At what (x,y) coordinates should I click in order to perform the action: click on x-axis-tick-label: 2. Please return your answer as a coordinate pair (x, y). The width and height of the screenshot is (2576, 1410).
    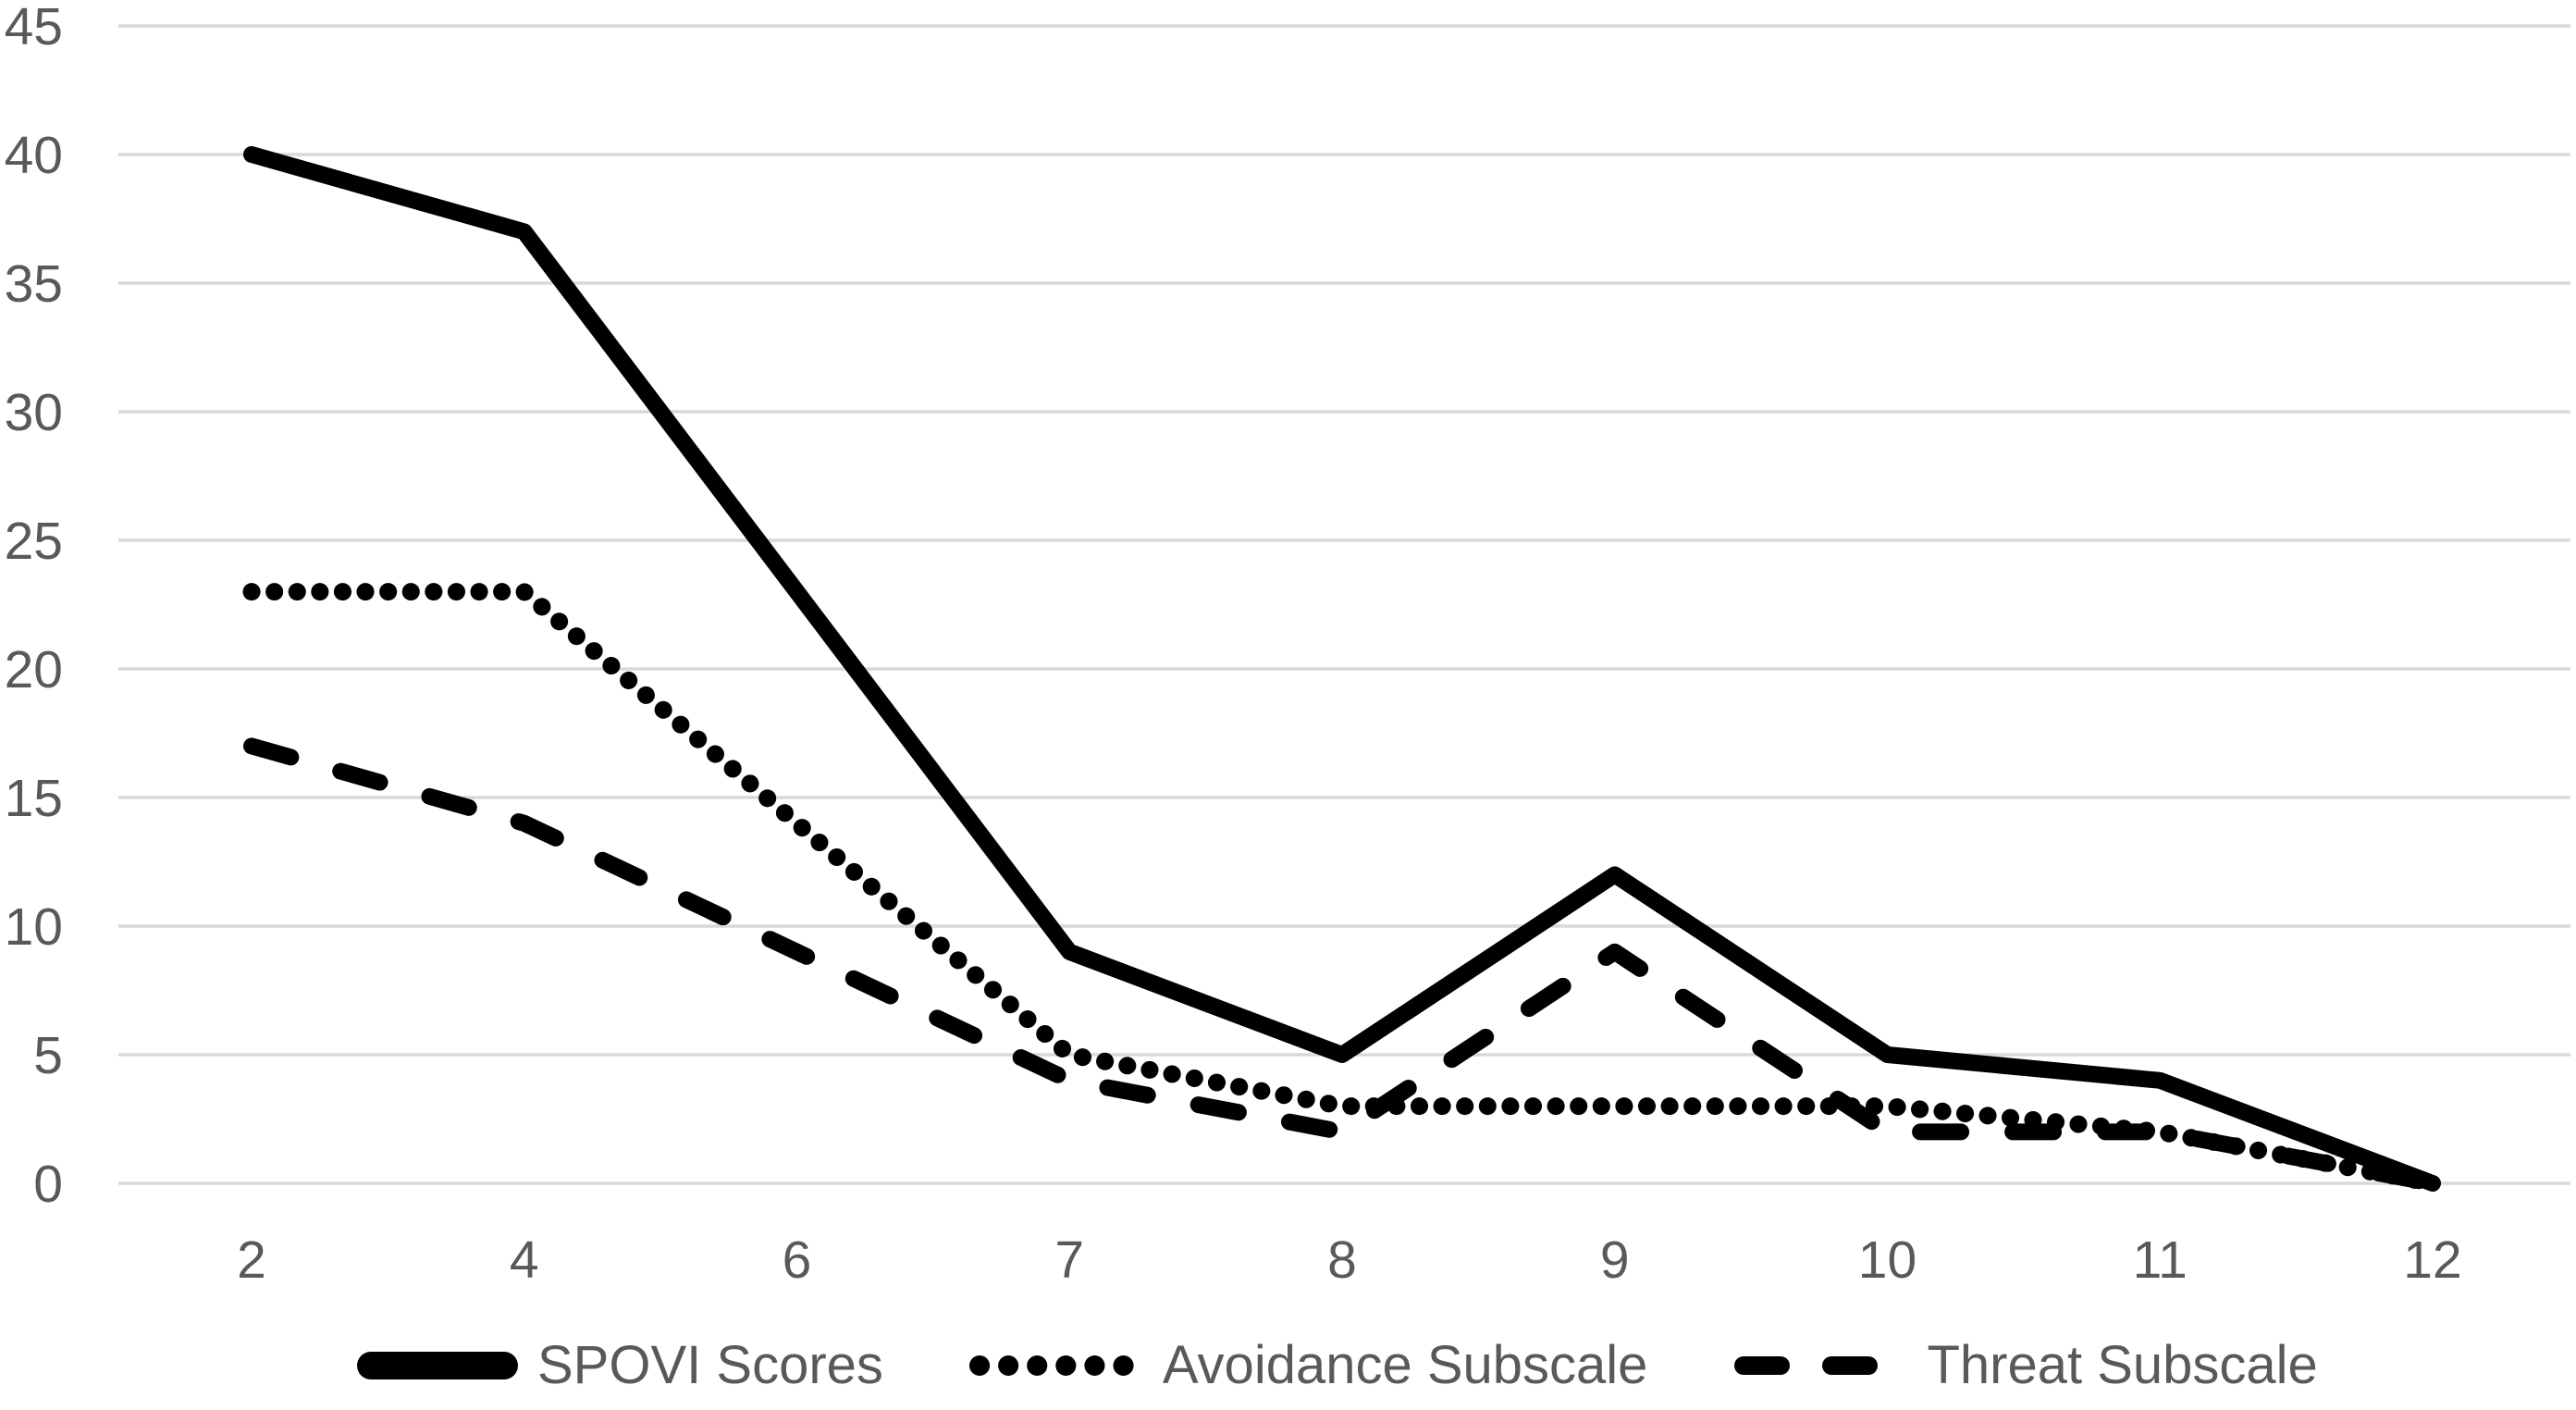
    Looking at the image, I should click on (251, 1260).